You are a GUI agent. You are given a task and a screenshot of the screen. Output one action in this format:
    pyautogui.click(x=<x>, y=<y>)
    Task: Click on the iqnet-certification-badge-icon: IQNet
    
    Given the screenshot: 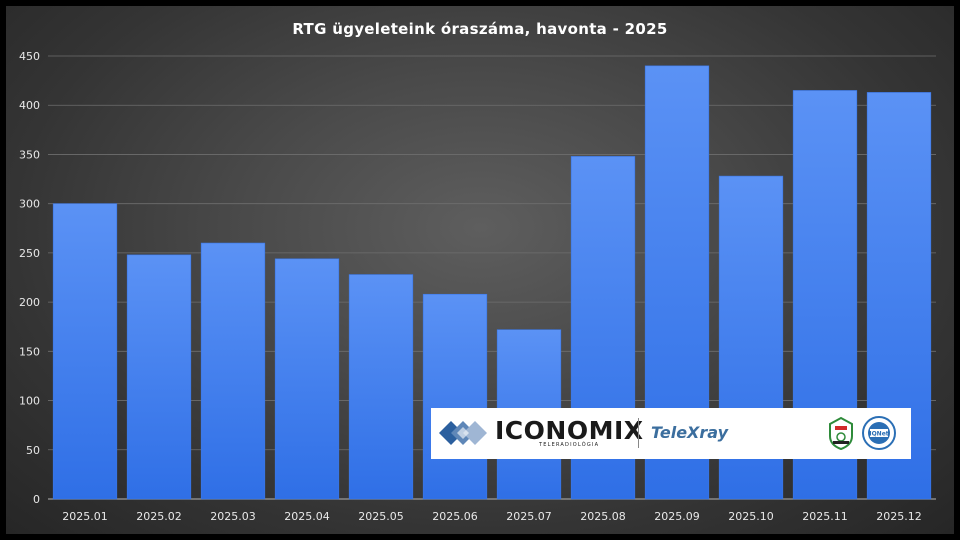 What is the action you would take?
    pyautogui.click(x=879, y=433)
    